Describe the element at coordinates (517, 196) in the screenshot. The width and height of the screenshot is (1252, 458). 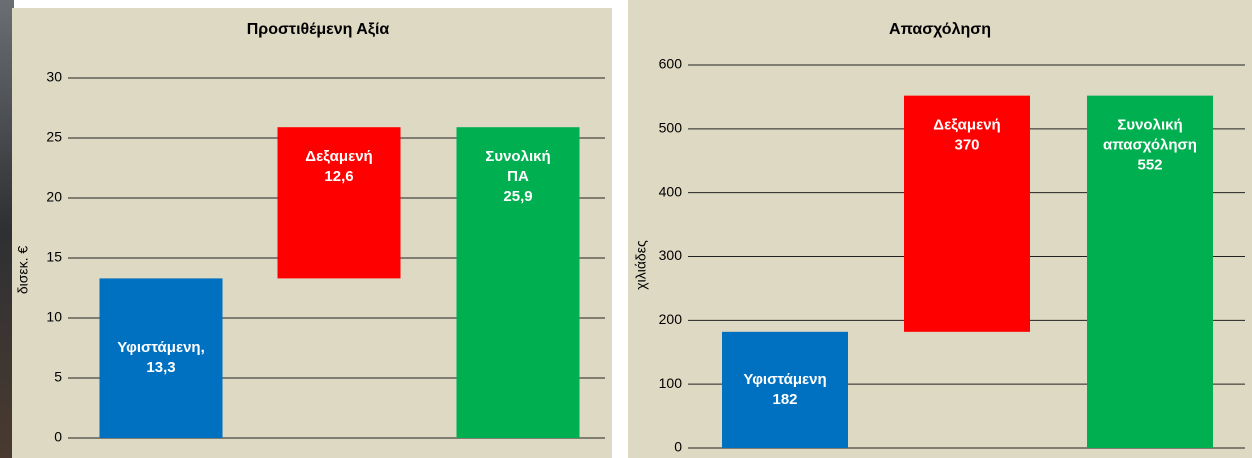
I see `value-label: 25,9` at that location.